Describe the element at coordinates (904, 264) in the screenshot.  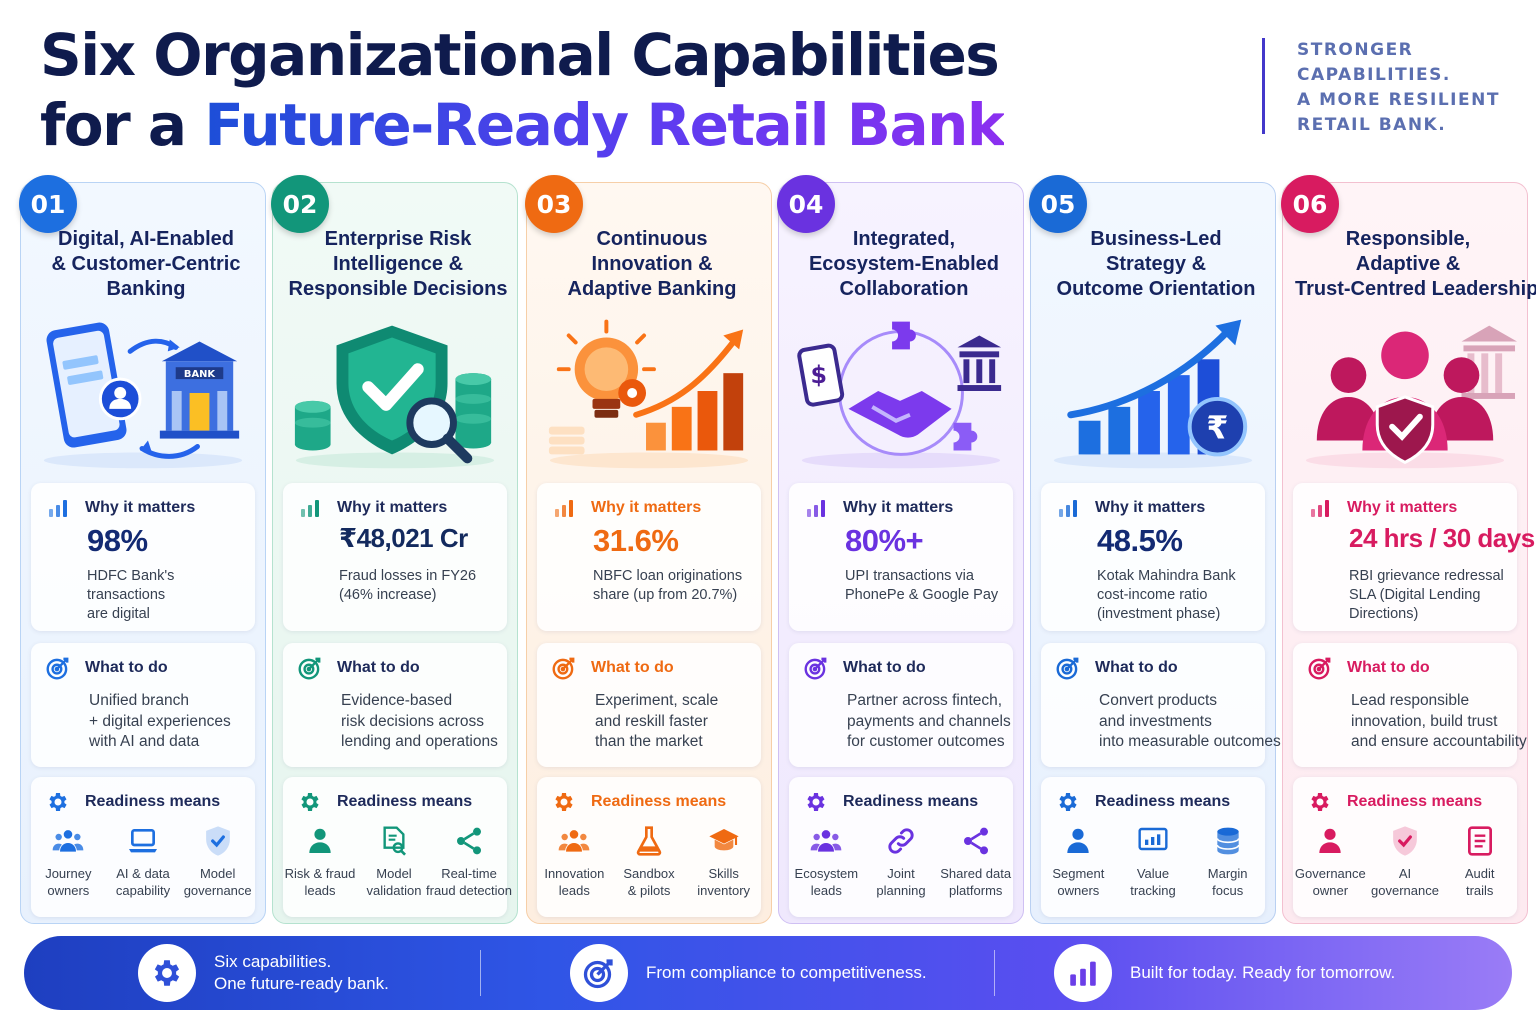
I see `card-title-line: Ecosystem-Enabled` at that location.